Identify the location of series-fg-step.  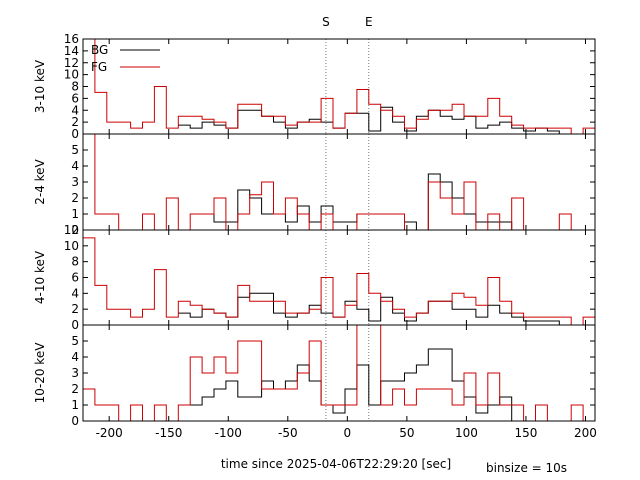
(339, 281).